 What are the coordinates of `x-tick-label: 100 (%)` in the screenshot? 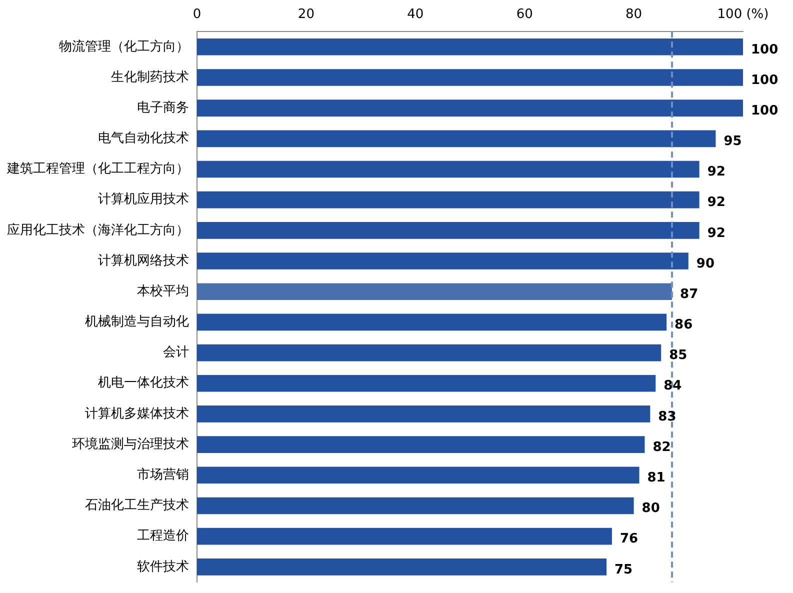 It's located at (743, 14).